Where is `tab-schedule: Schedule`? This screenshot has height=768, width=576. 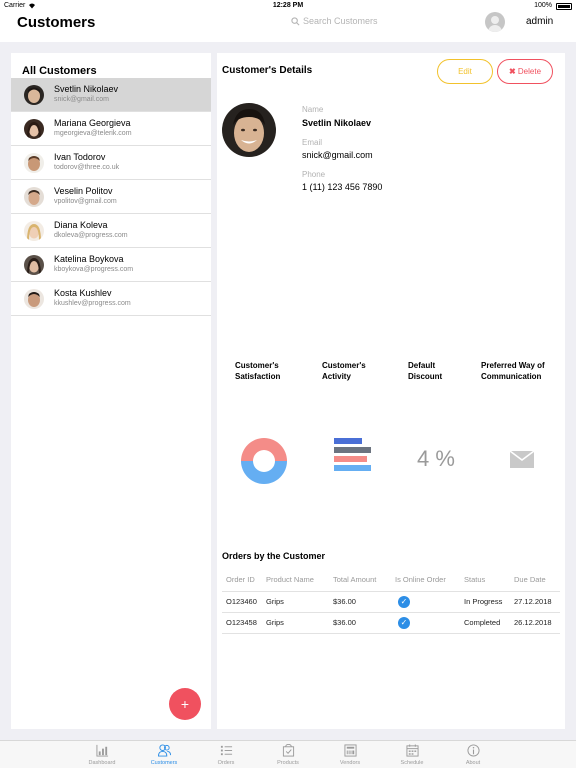 tab-schedule: Schedule is located at coordinates (412, 754).